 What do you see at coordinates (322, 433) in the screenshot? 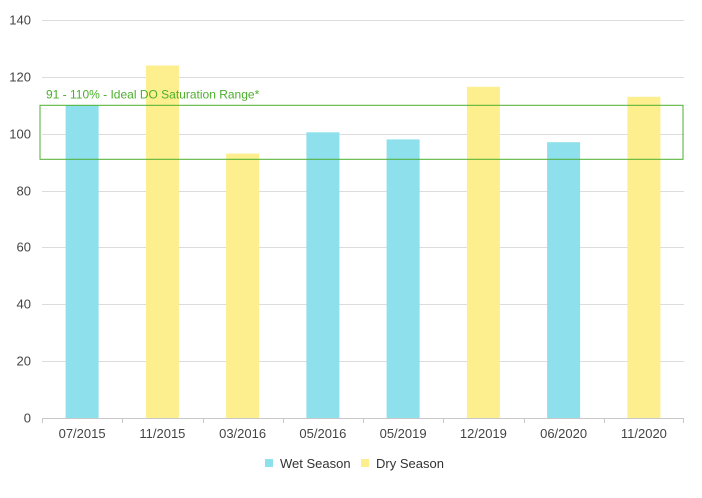
I see `x-tick-label-05-2016: 05/2016` at bounding box center [322, 433].